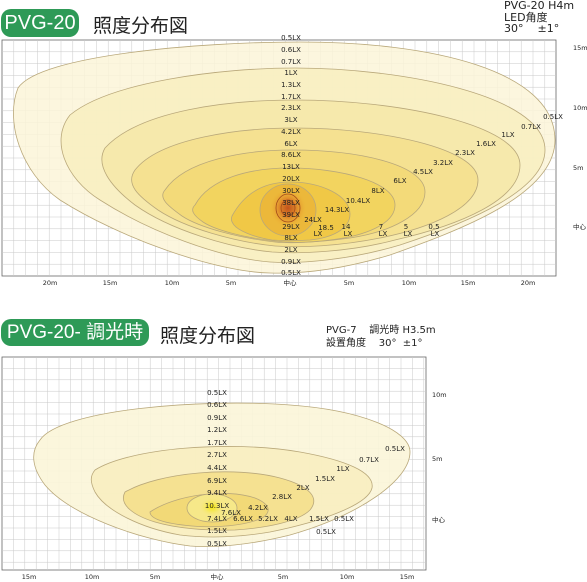 This screenshot has width=587, height=582. I want to click on spec-line: LED角度, so click(526, 17).